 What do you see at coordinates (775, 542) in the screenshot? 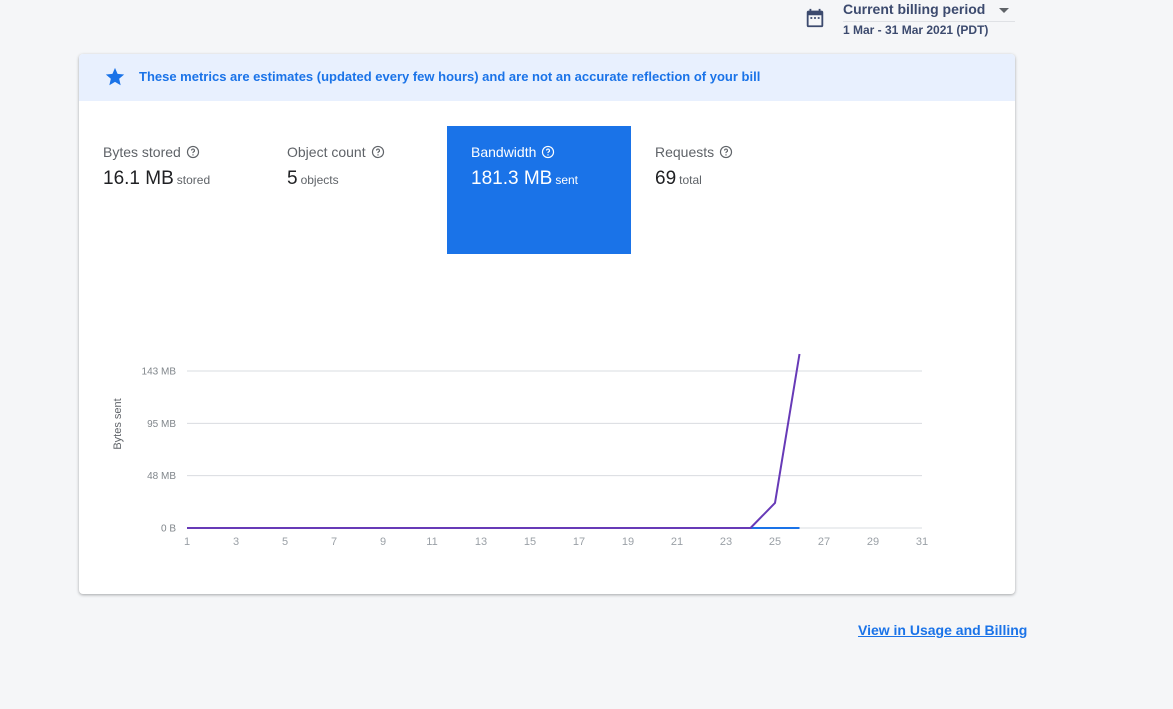
I see `x-tick-label: 25` at bounding box center [775, 542].